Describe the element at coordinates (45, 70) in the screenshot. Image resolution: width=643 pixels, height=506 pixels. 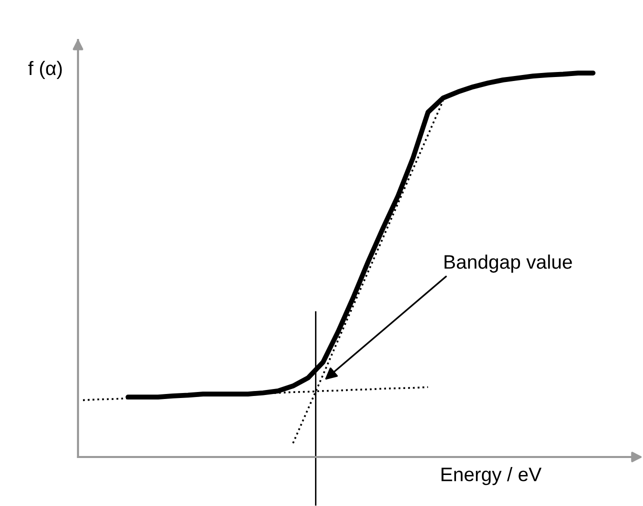
I see `y-axis-title: f (α)` at that location.